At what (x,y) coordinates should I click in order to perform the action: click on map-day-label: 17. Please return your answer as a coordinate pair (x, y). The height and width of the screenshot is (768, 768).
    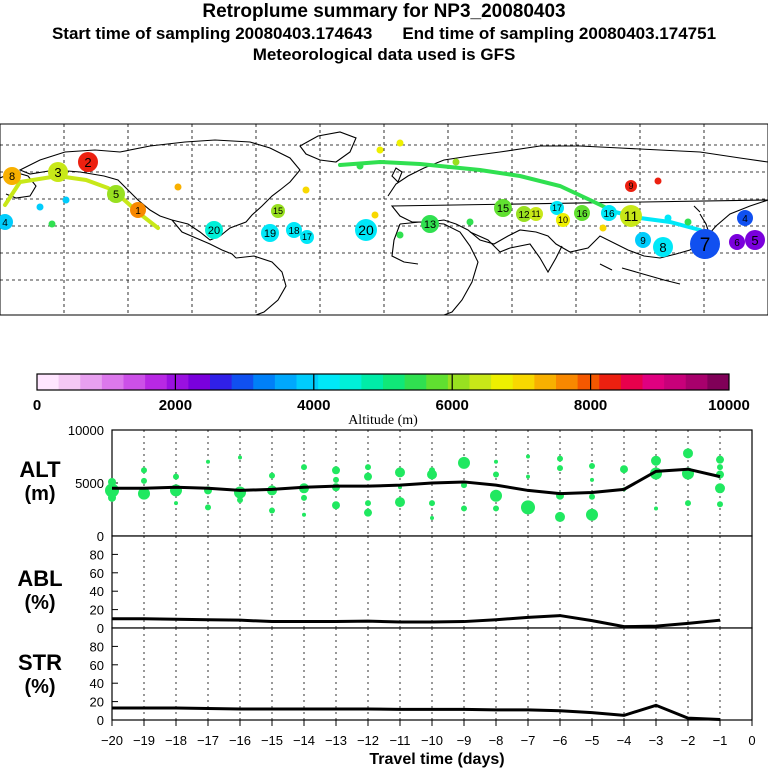
    Looking at the image, I should click on (557, 208).